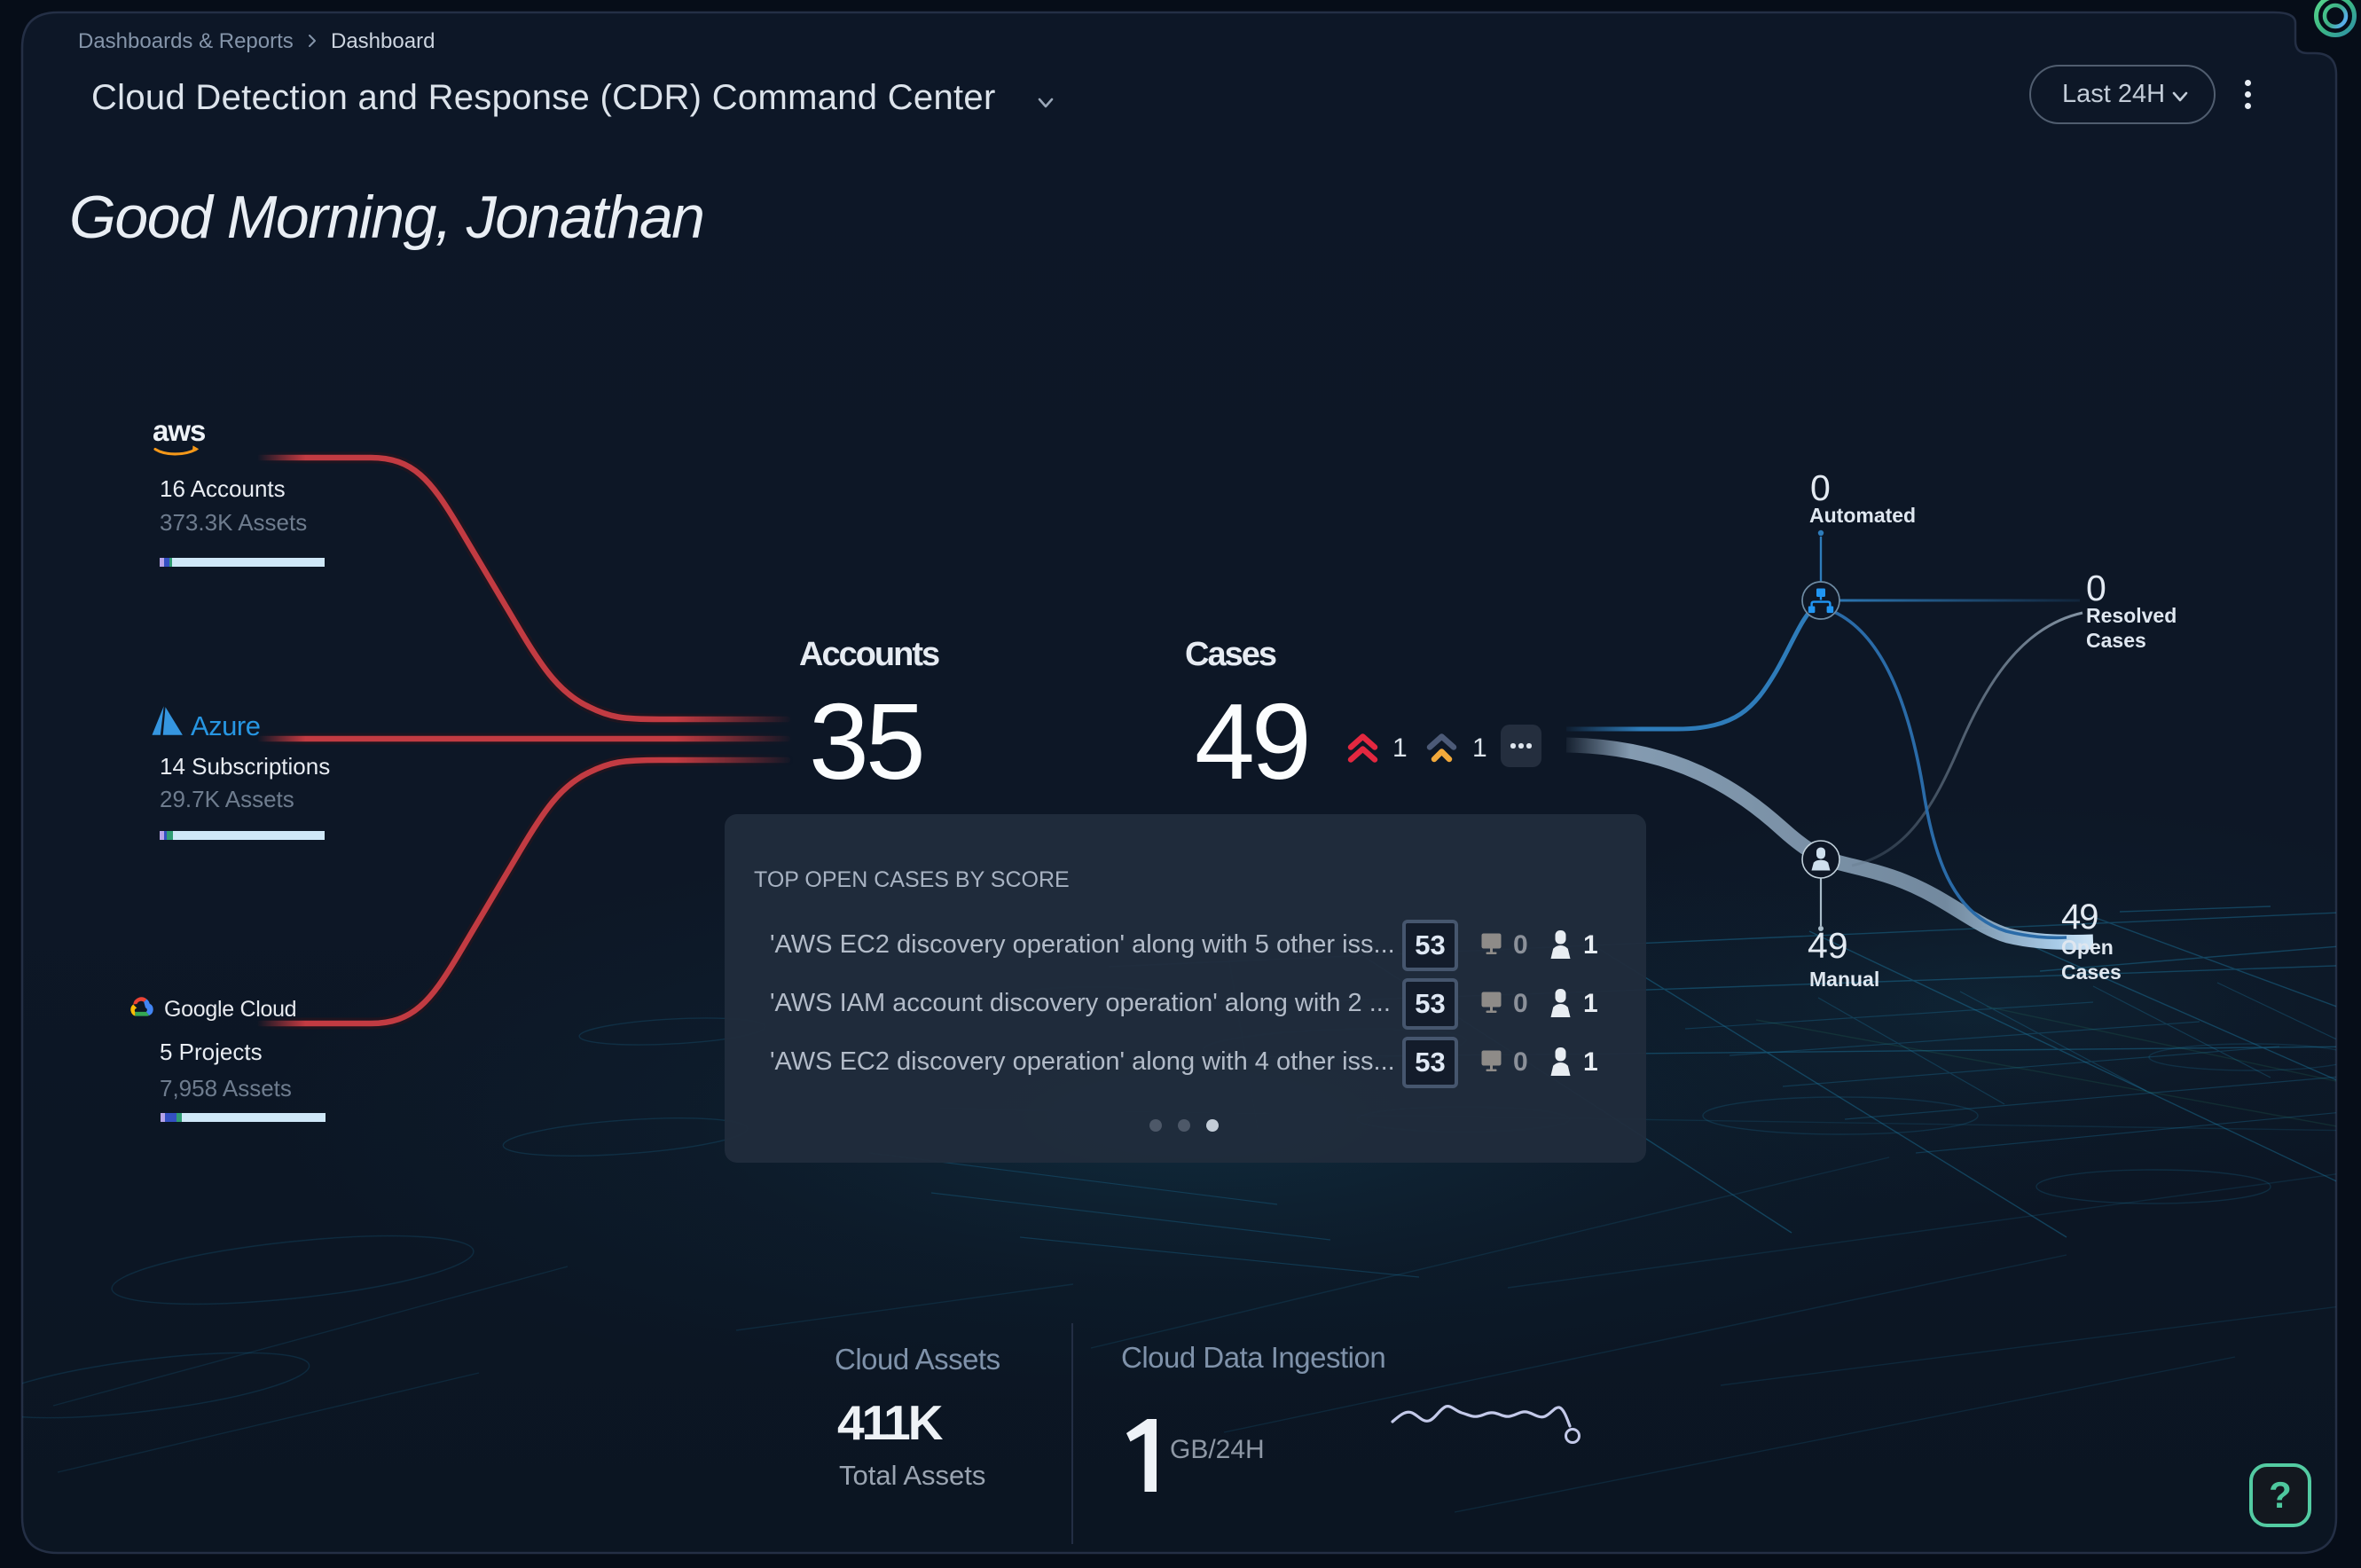  Describe the element at coordinates (179, 433) in the screenshot. I see `svg-text: aws` at that location.